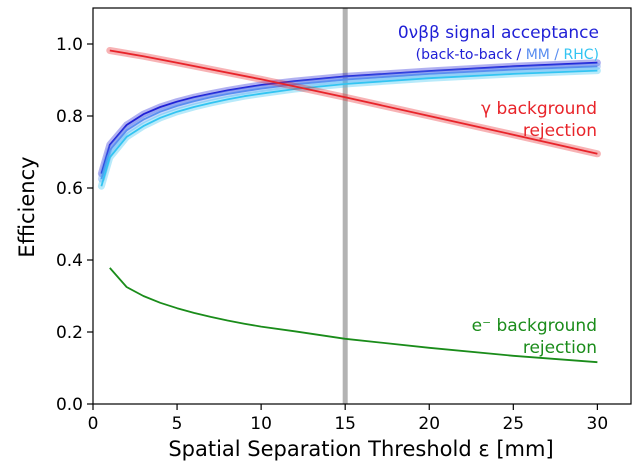 The image size is (633, 463). What do you see at coordinates (69, 261) in the screenshot?
I see `y-tick-label: 0.4` at bounding box center [69, 261].